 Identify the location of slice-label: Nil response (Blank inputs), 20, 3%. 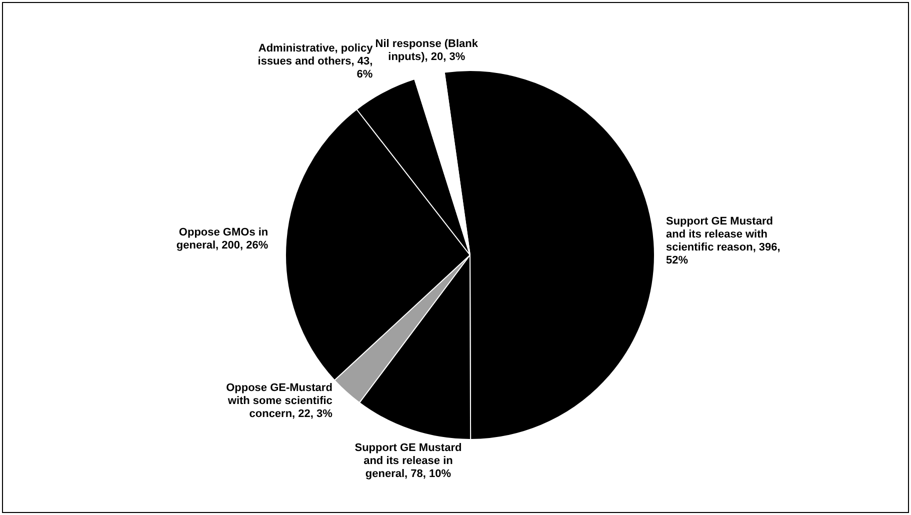
(427, 50).